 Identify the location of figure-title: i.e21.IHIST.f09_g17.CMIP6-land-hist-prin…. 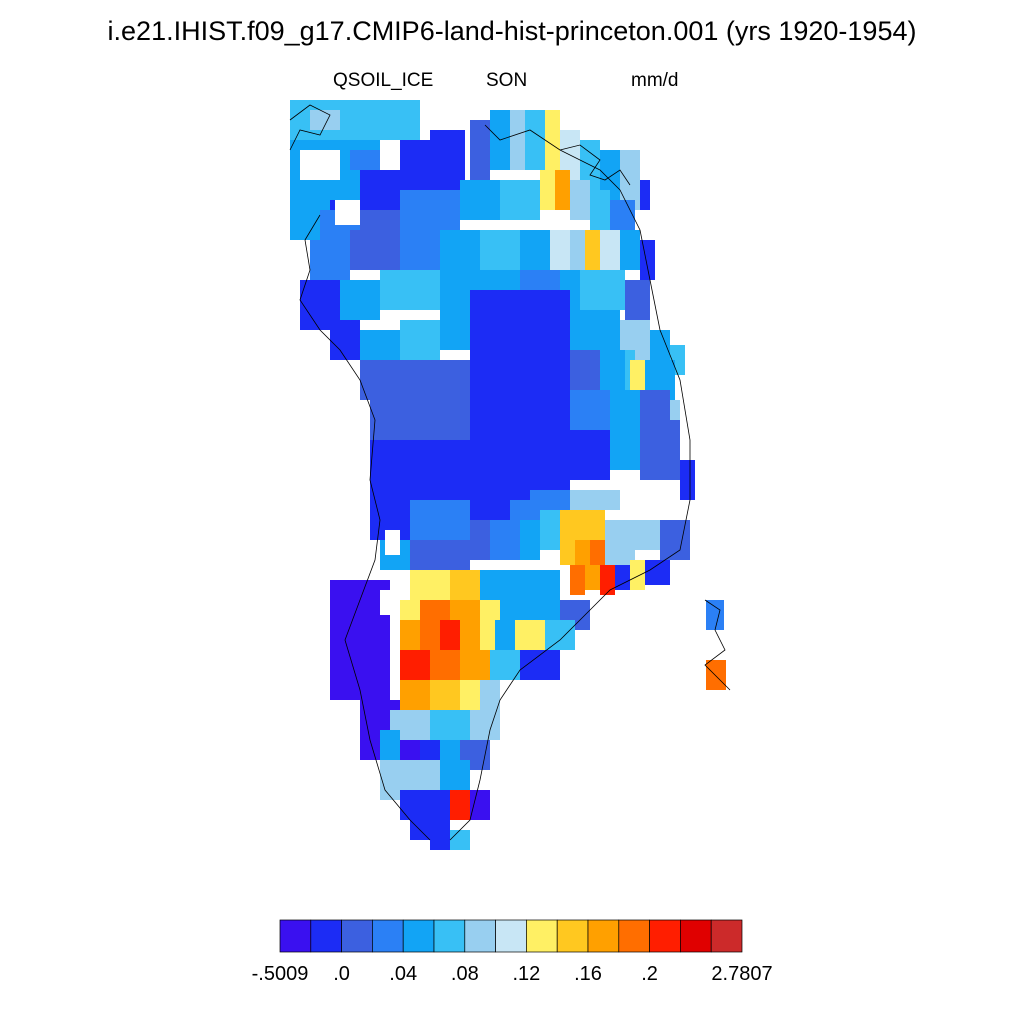
(512, 31).